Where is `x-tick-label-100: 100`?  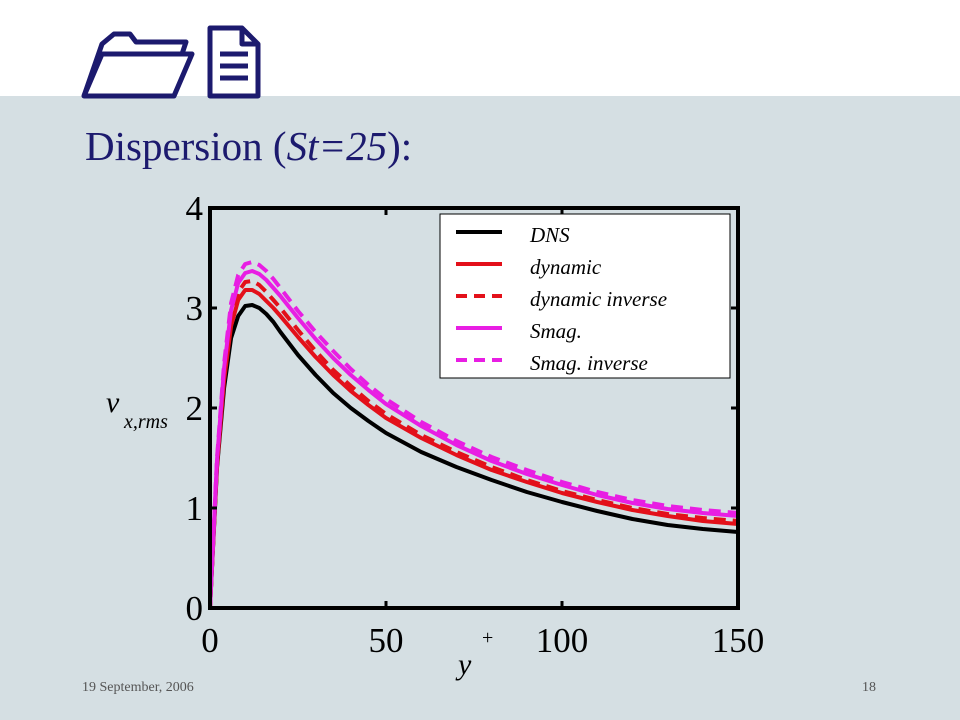 x-tick-label-100: 100 is located at coordinates (562, 640).